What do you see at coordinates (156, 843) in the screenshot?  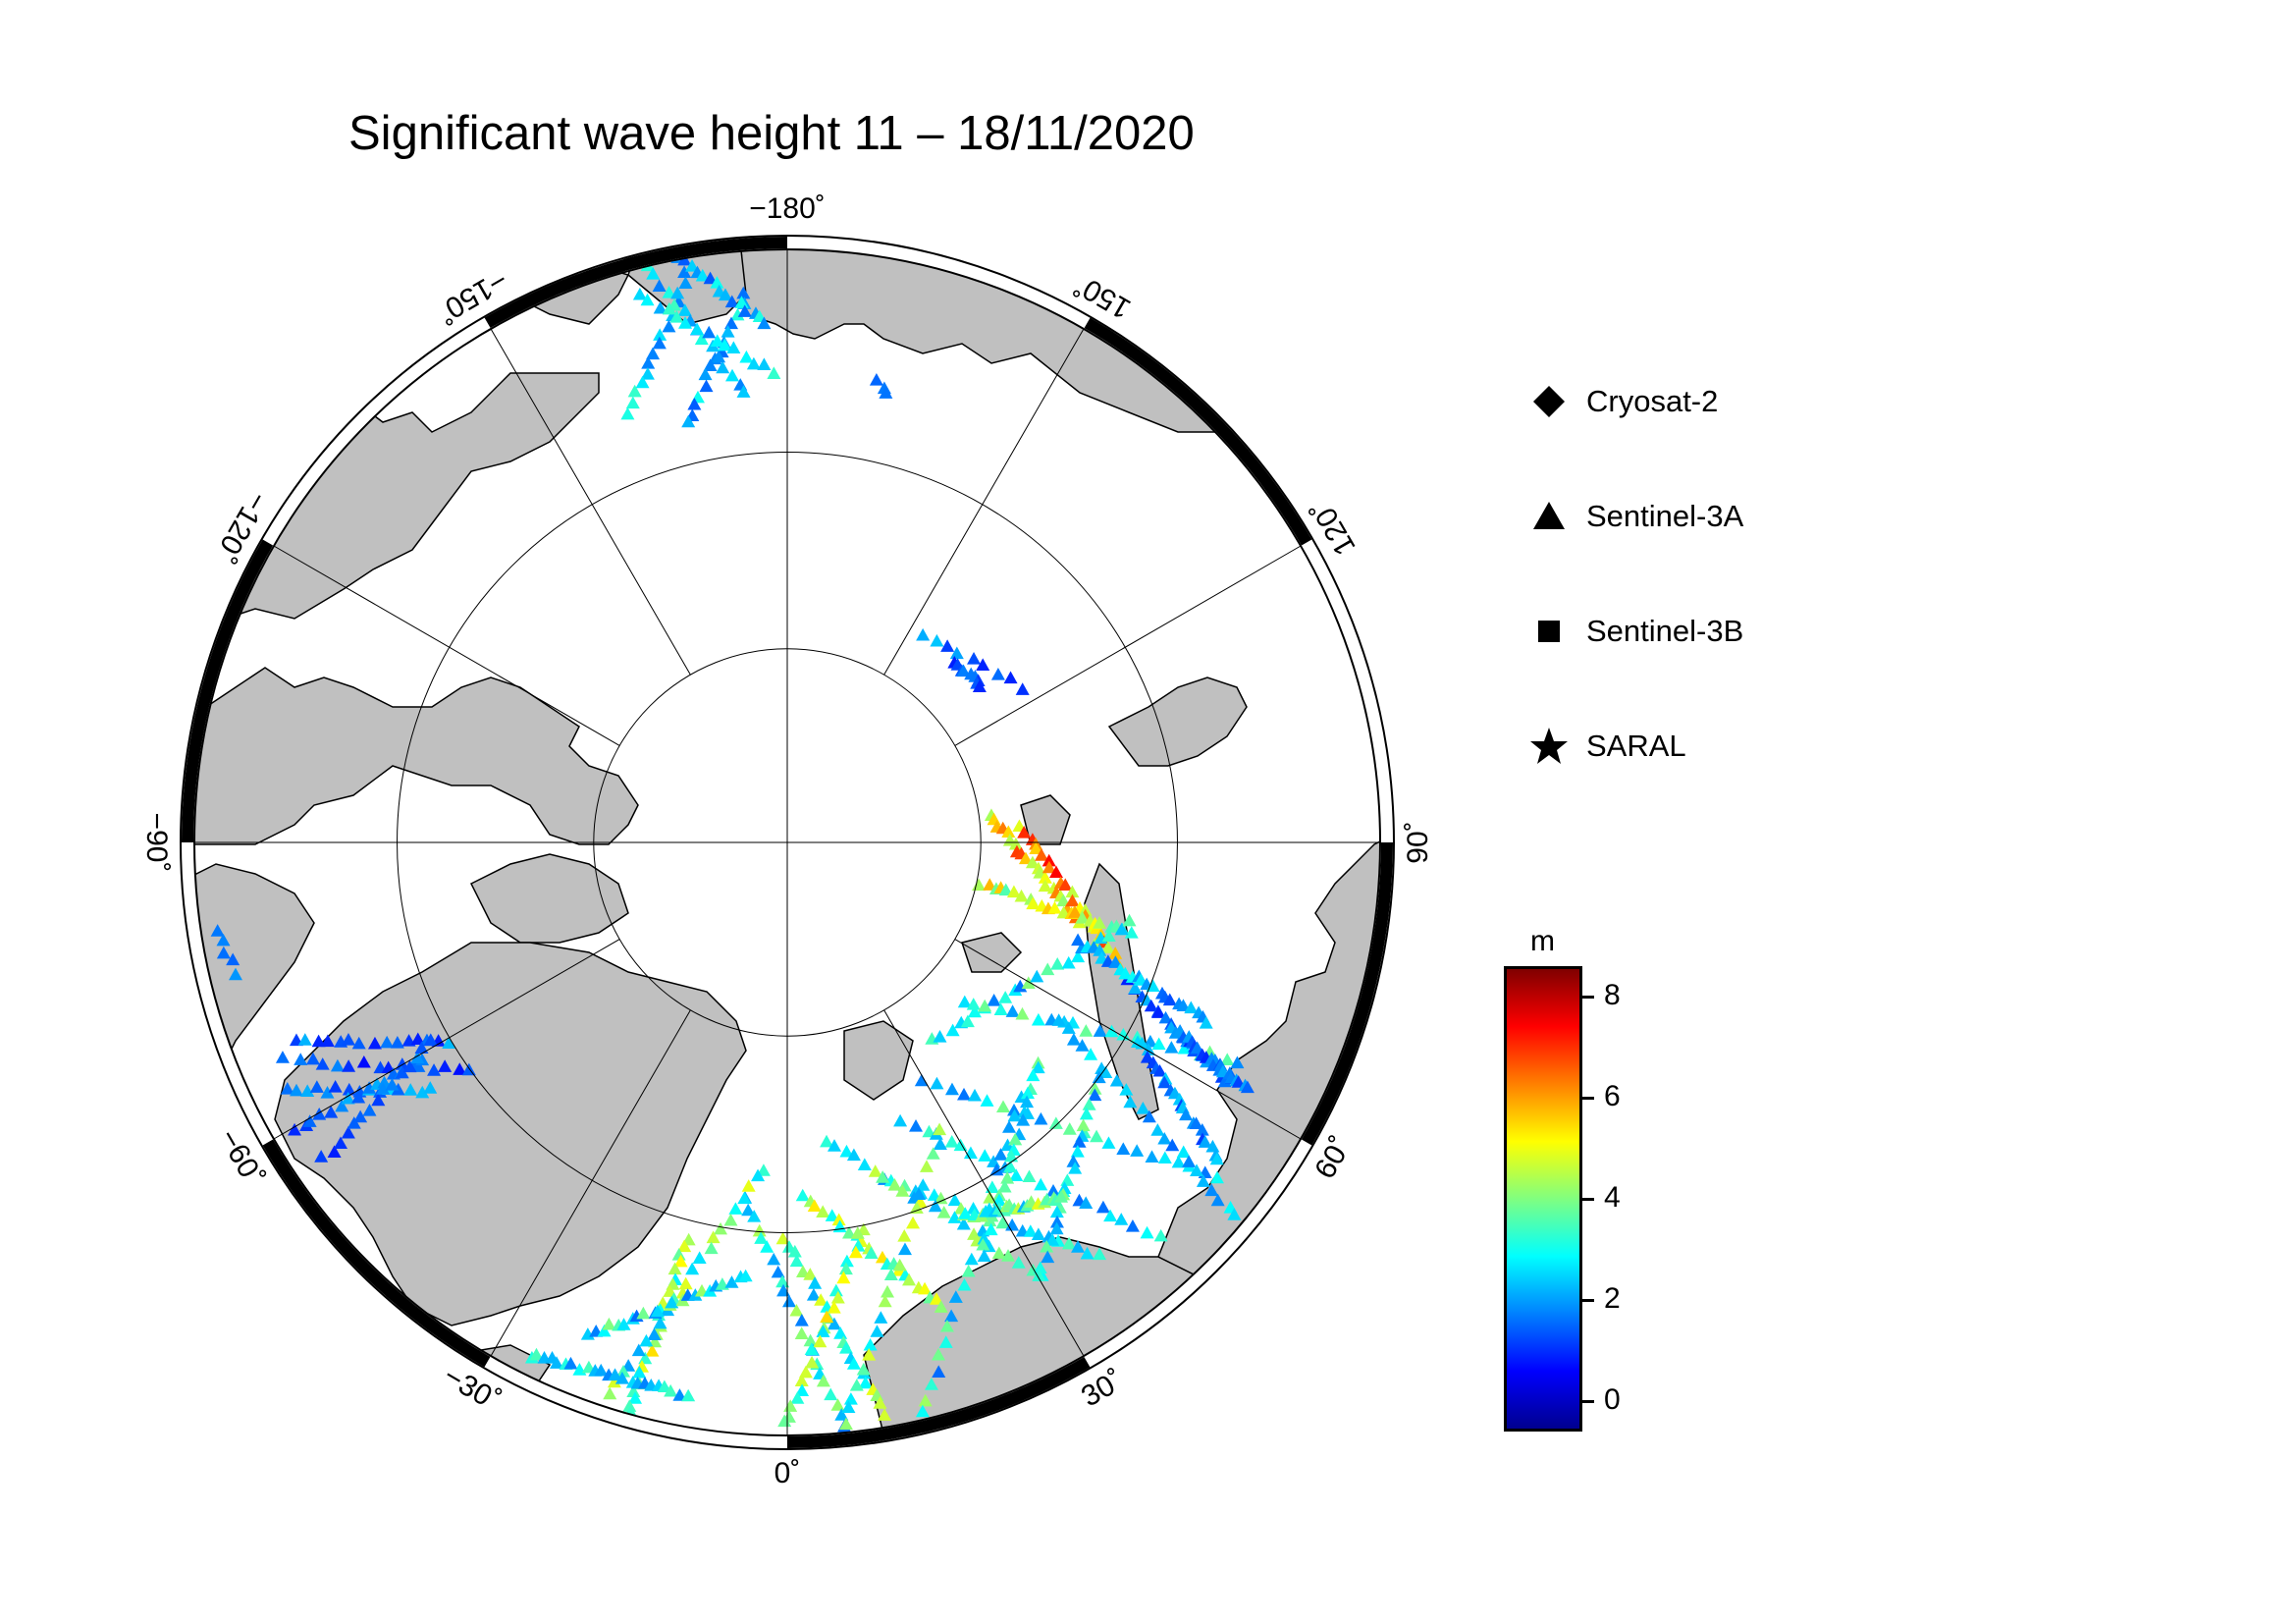 I see `longitude-label: −90˚` at bounding box center [156, 843].